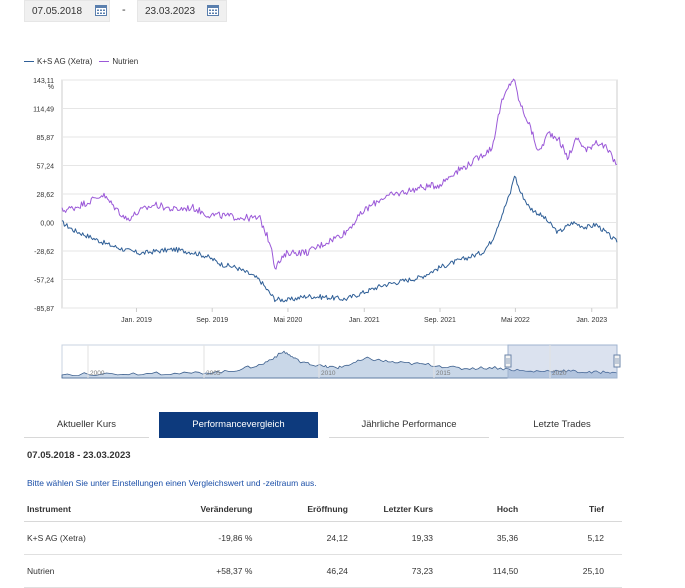 This screenshot has width=685, height=588. What do you see at coordinates (170, 11) in the screenshot?
I see `date-to-value: 23.03.2023` at bounding box center [170, 11].